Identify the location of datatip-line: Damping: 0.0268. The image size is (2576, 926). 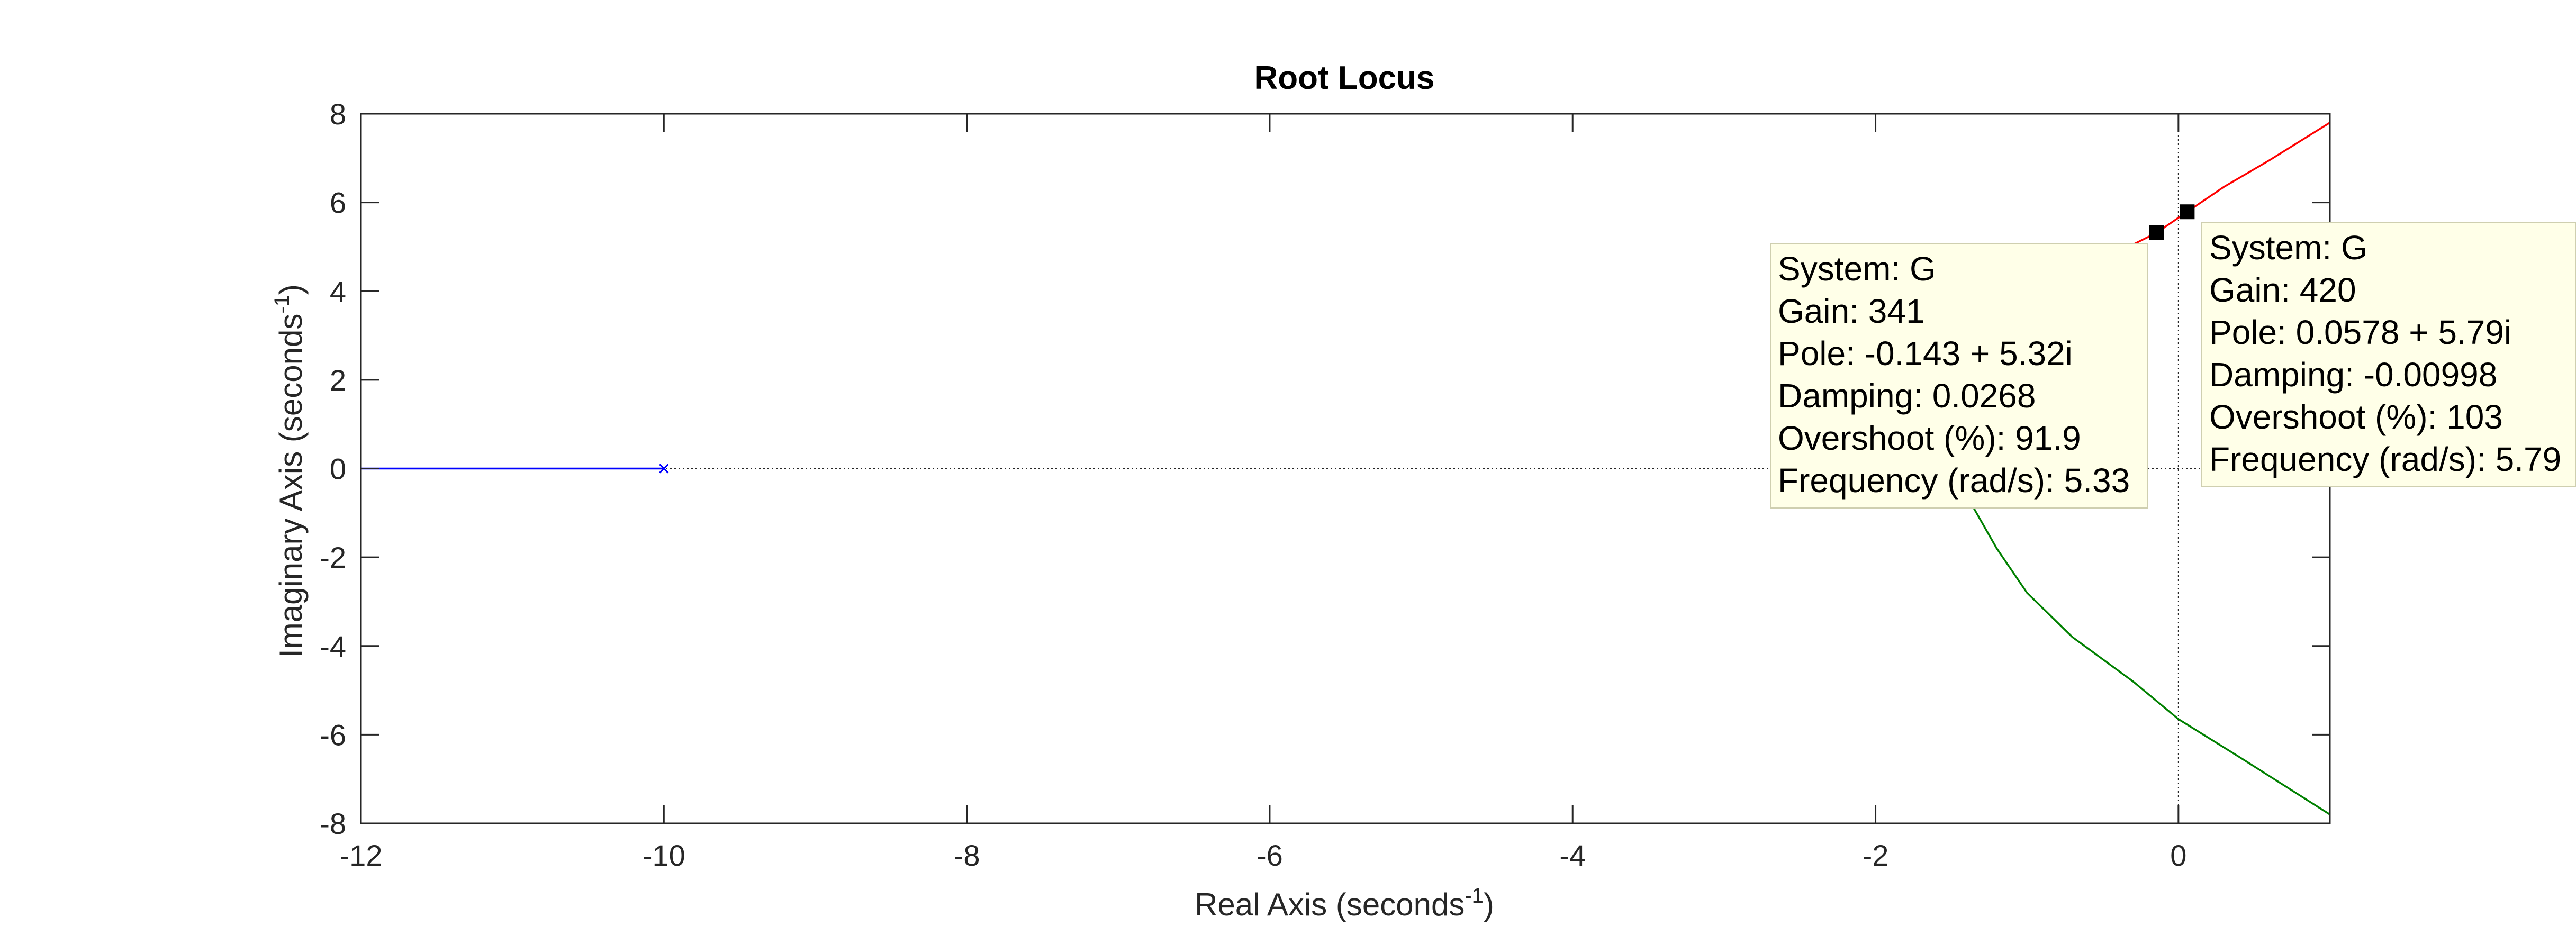
(1907, 396).